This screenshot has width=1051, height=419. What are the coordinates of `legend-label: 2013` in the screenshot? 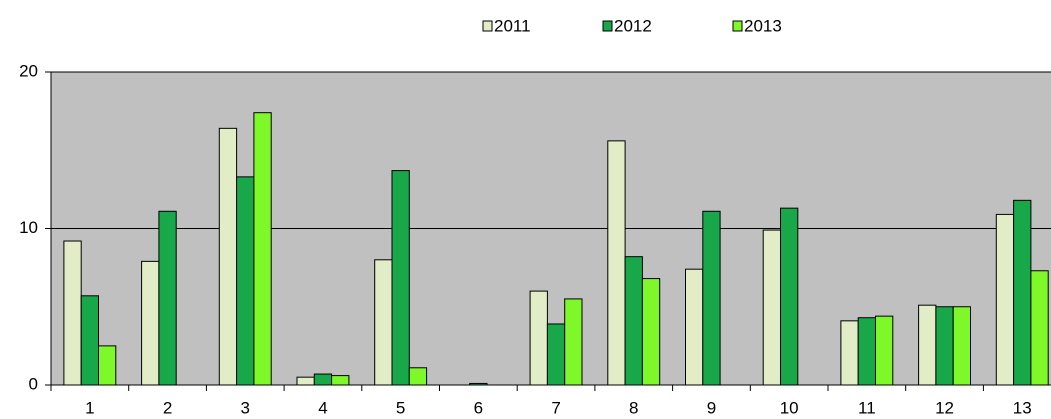 It's located at (763, 25).